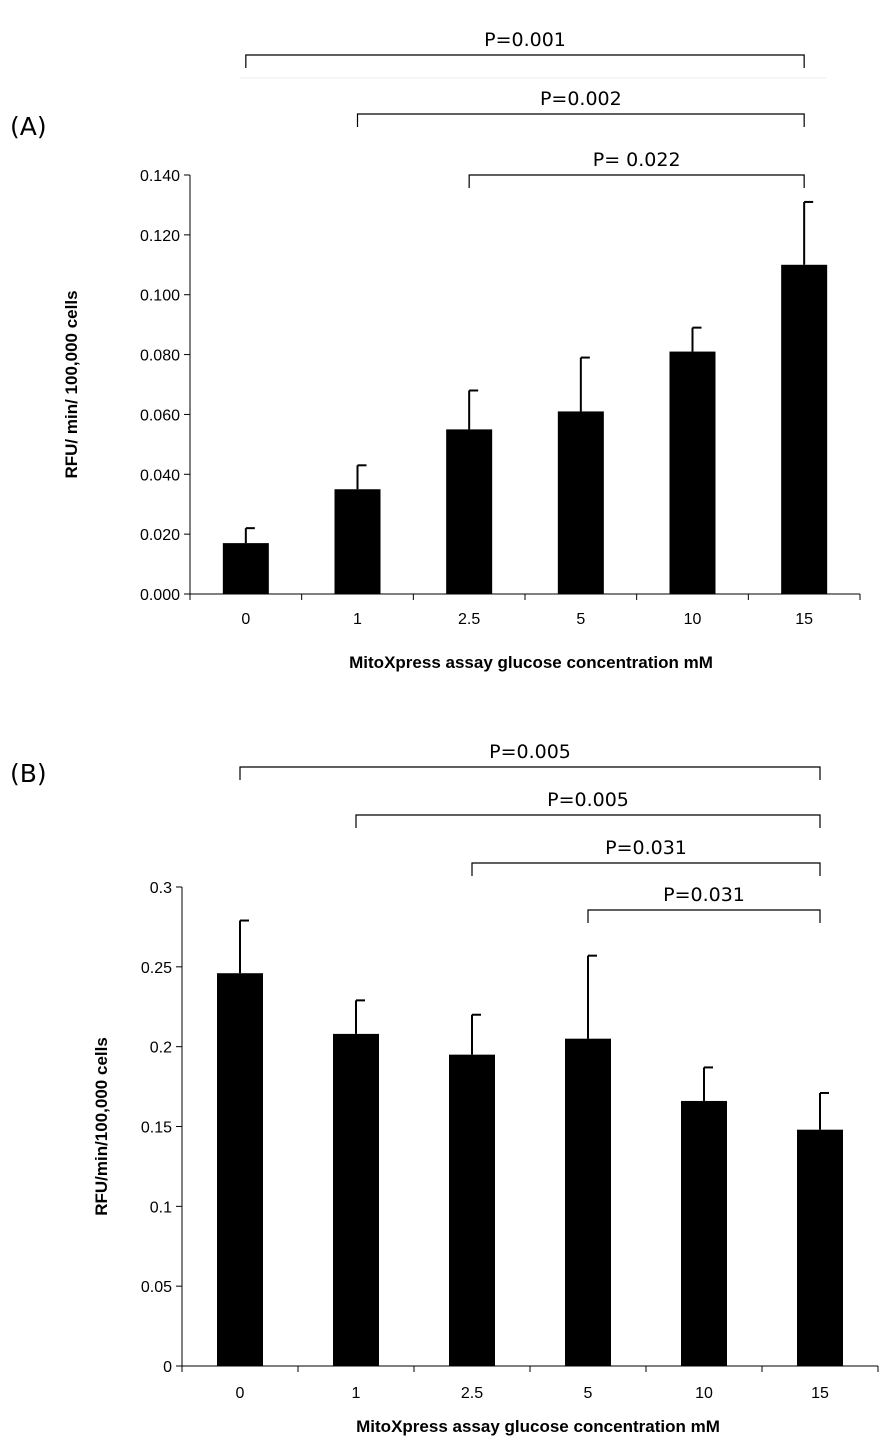 The height and width of the screenshot is (1441, 879). Describe the element at coordinates (160, 535) in the screenshot. I see `y-tick-label: 0.020` at that location.